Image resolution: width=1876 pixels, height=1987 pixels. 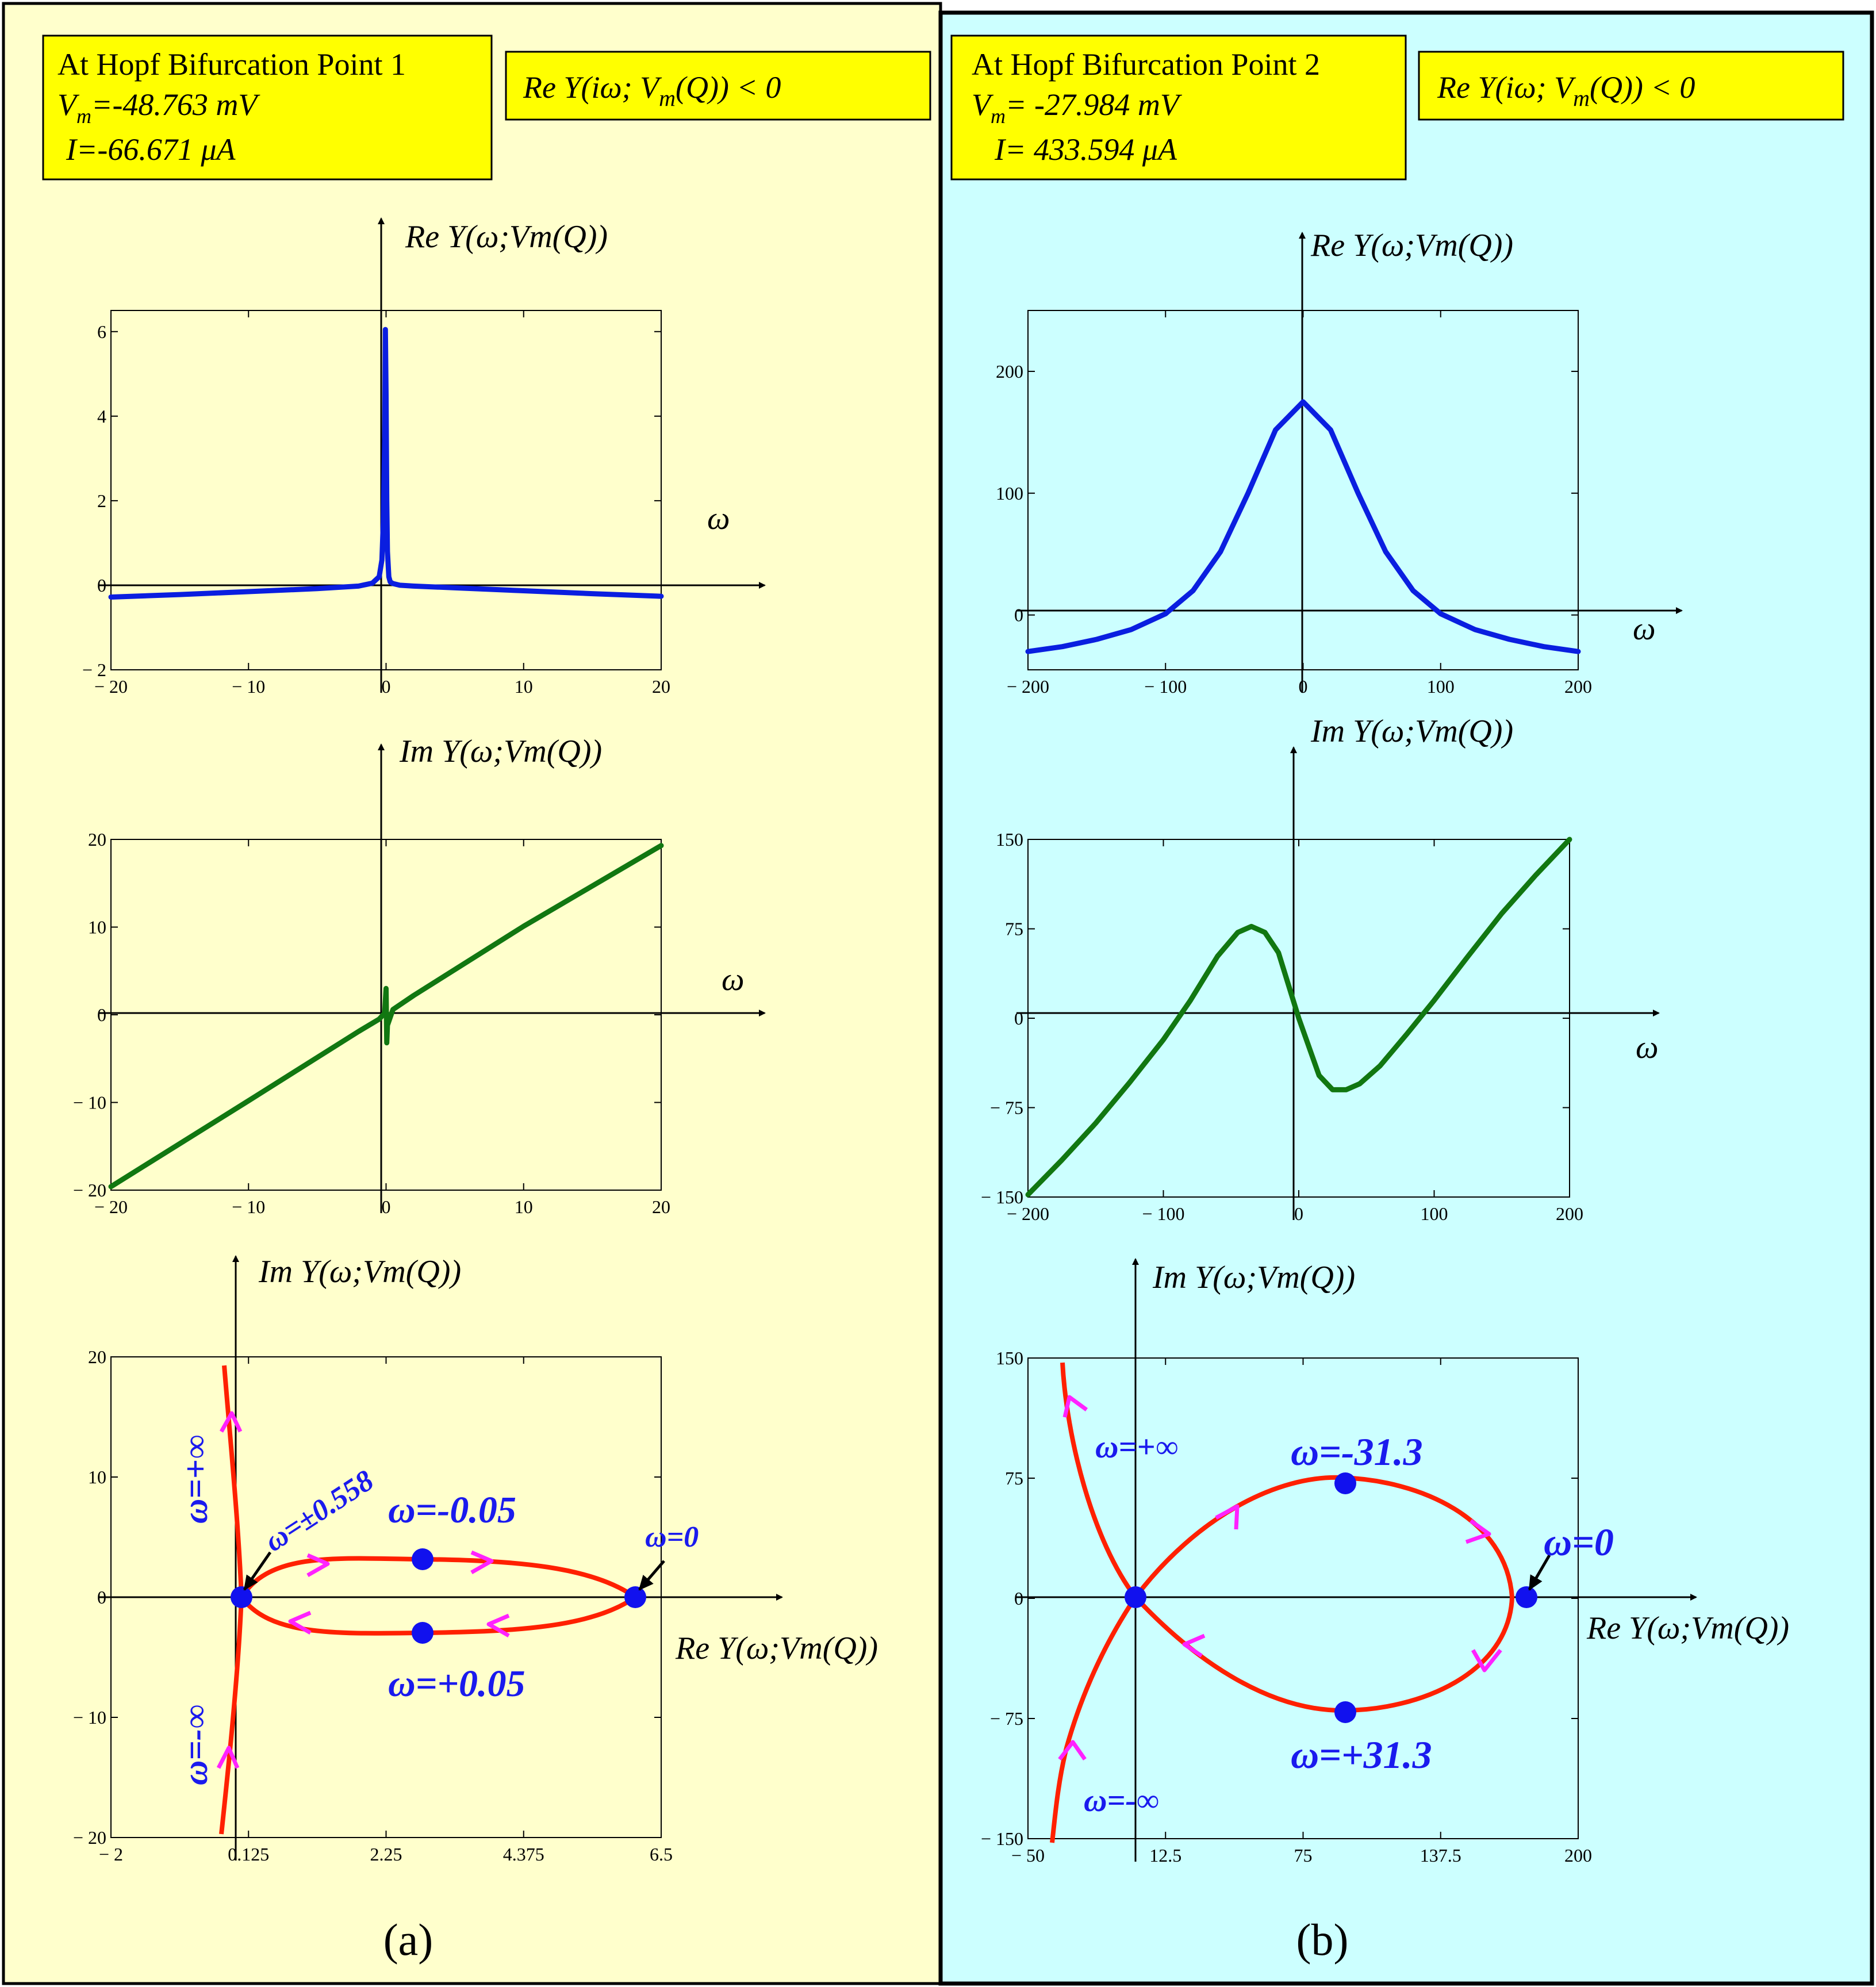 I want to click on annotation-minus-infinity: ω=-∞, so click(x=195, y=1745).